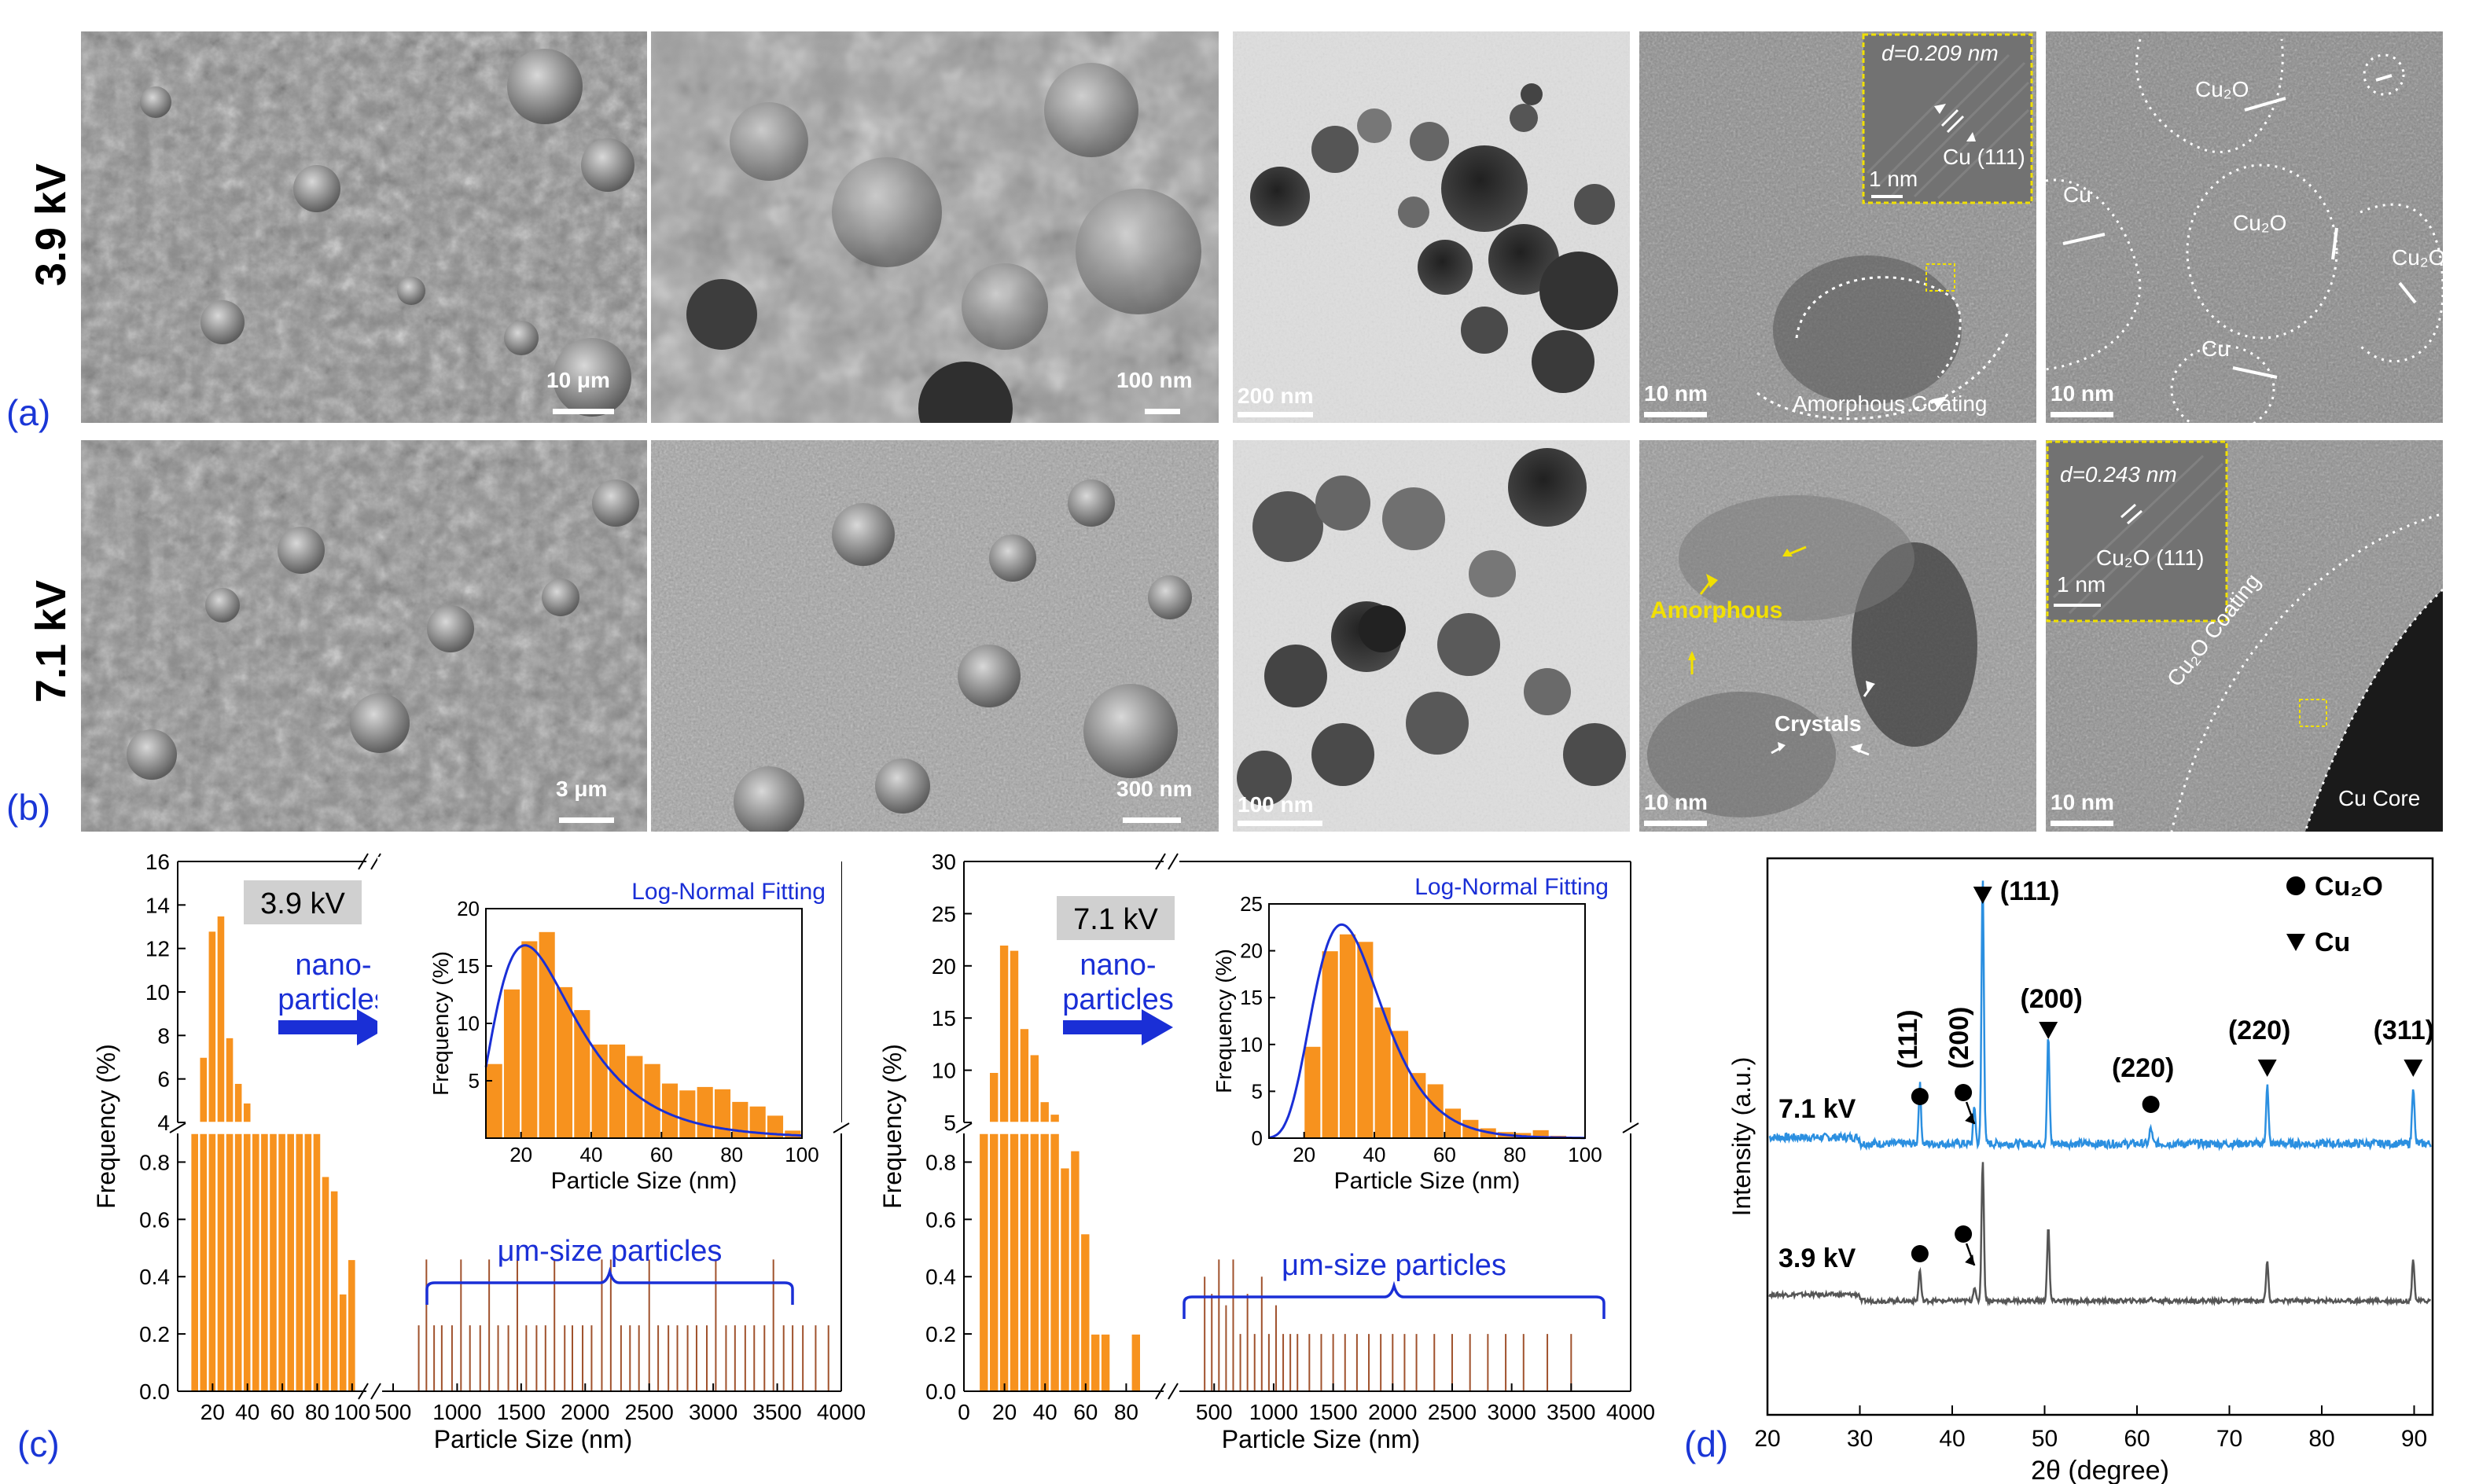  Describe the element at coordinates (2295, 942) in the screenshot. I see `legend-cu-marker` at that location.